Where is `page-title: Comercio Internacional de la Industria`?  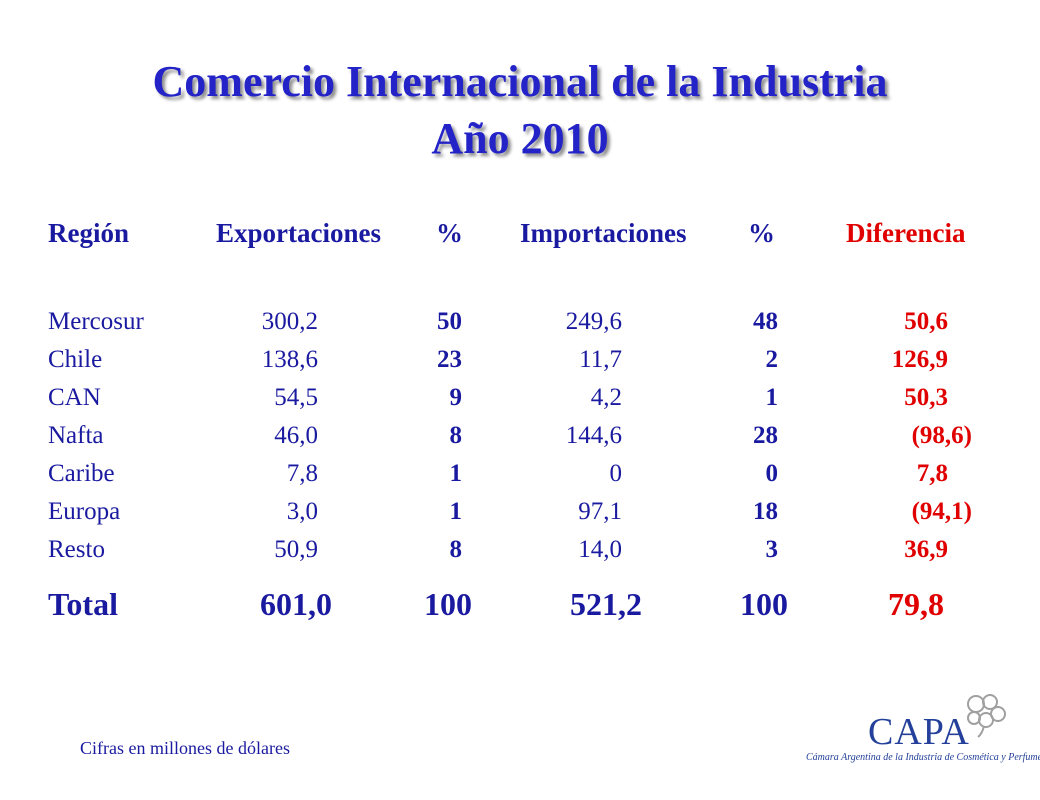 page-title: Comercio Internacional de la Industria is located at coordinates (520, 81).